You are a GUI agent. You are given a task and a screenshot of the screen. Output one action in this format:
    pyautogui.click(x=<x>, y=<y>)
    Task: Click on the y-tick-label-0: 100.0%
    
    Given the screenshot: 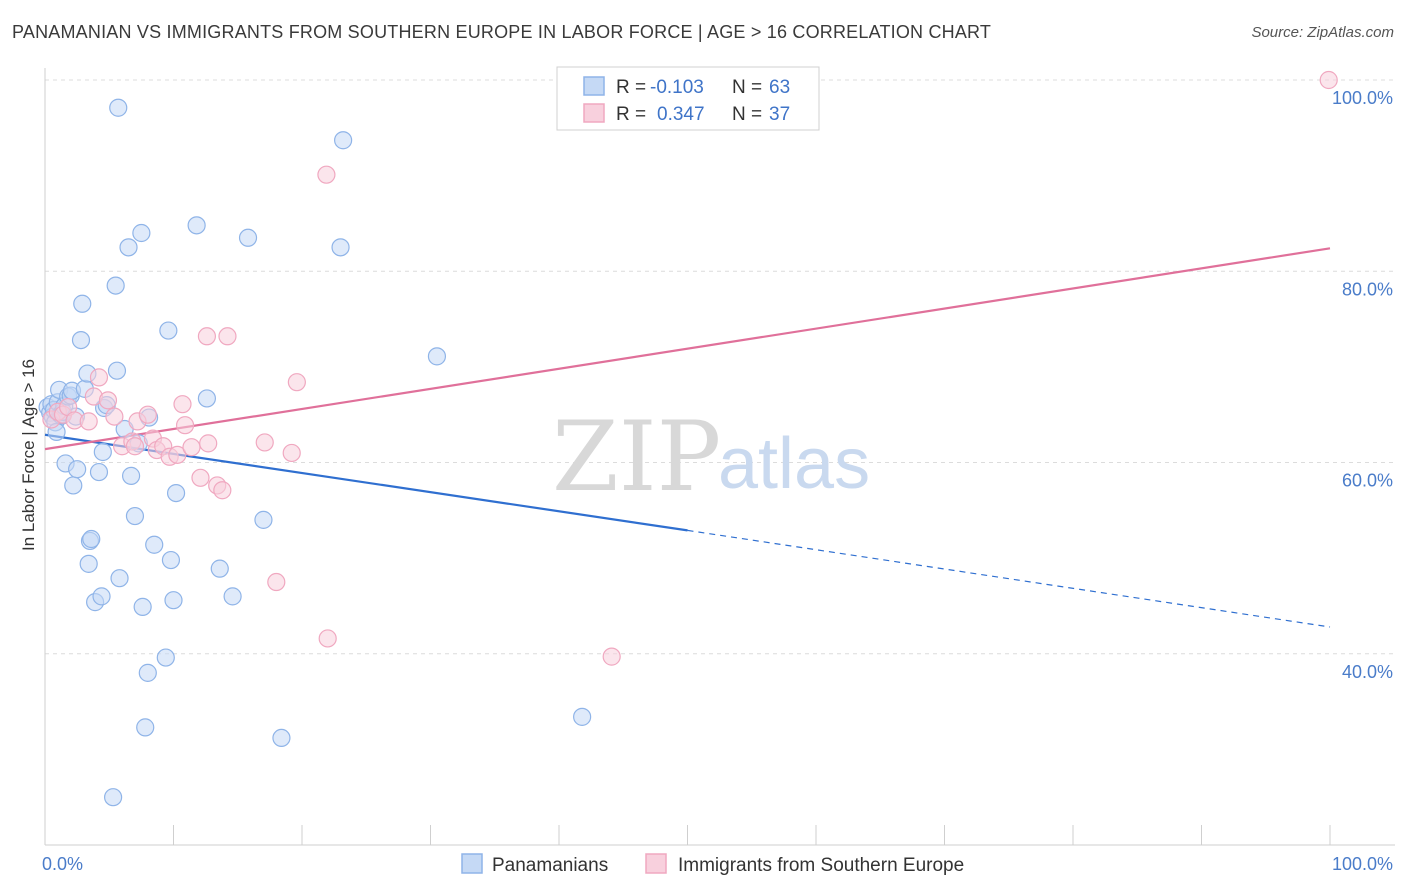 What is the action you would take?
    pyautogui.click(x=1362, y=98)
    